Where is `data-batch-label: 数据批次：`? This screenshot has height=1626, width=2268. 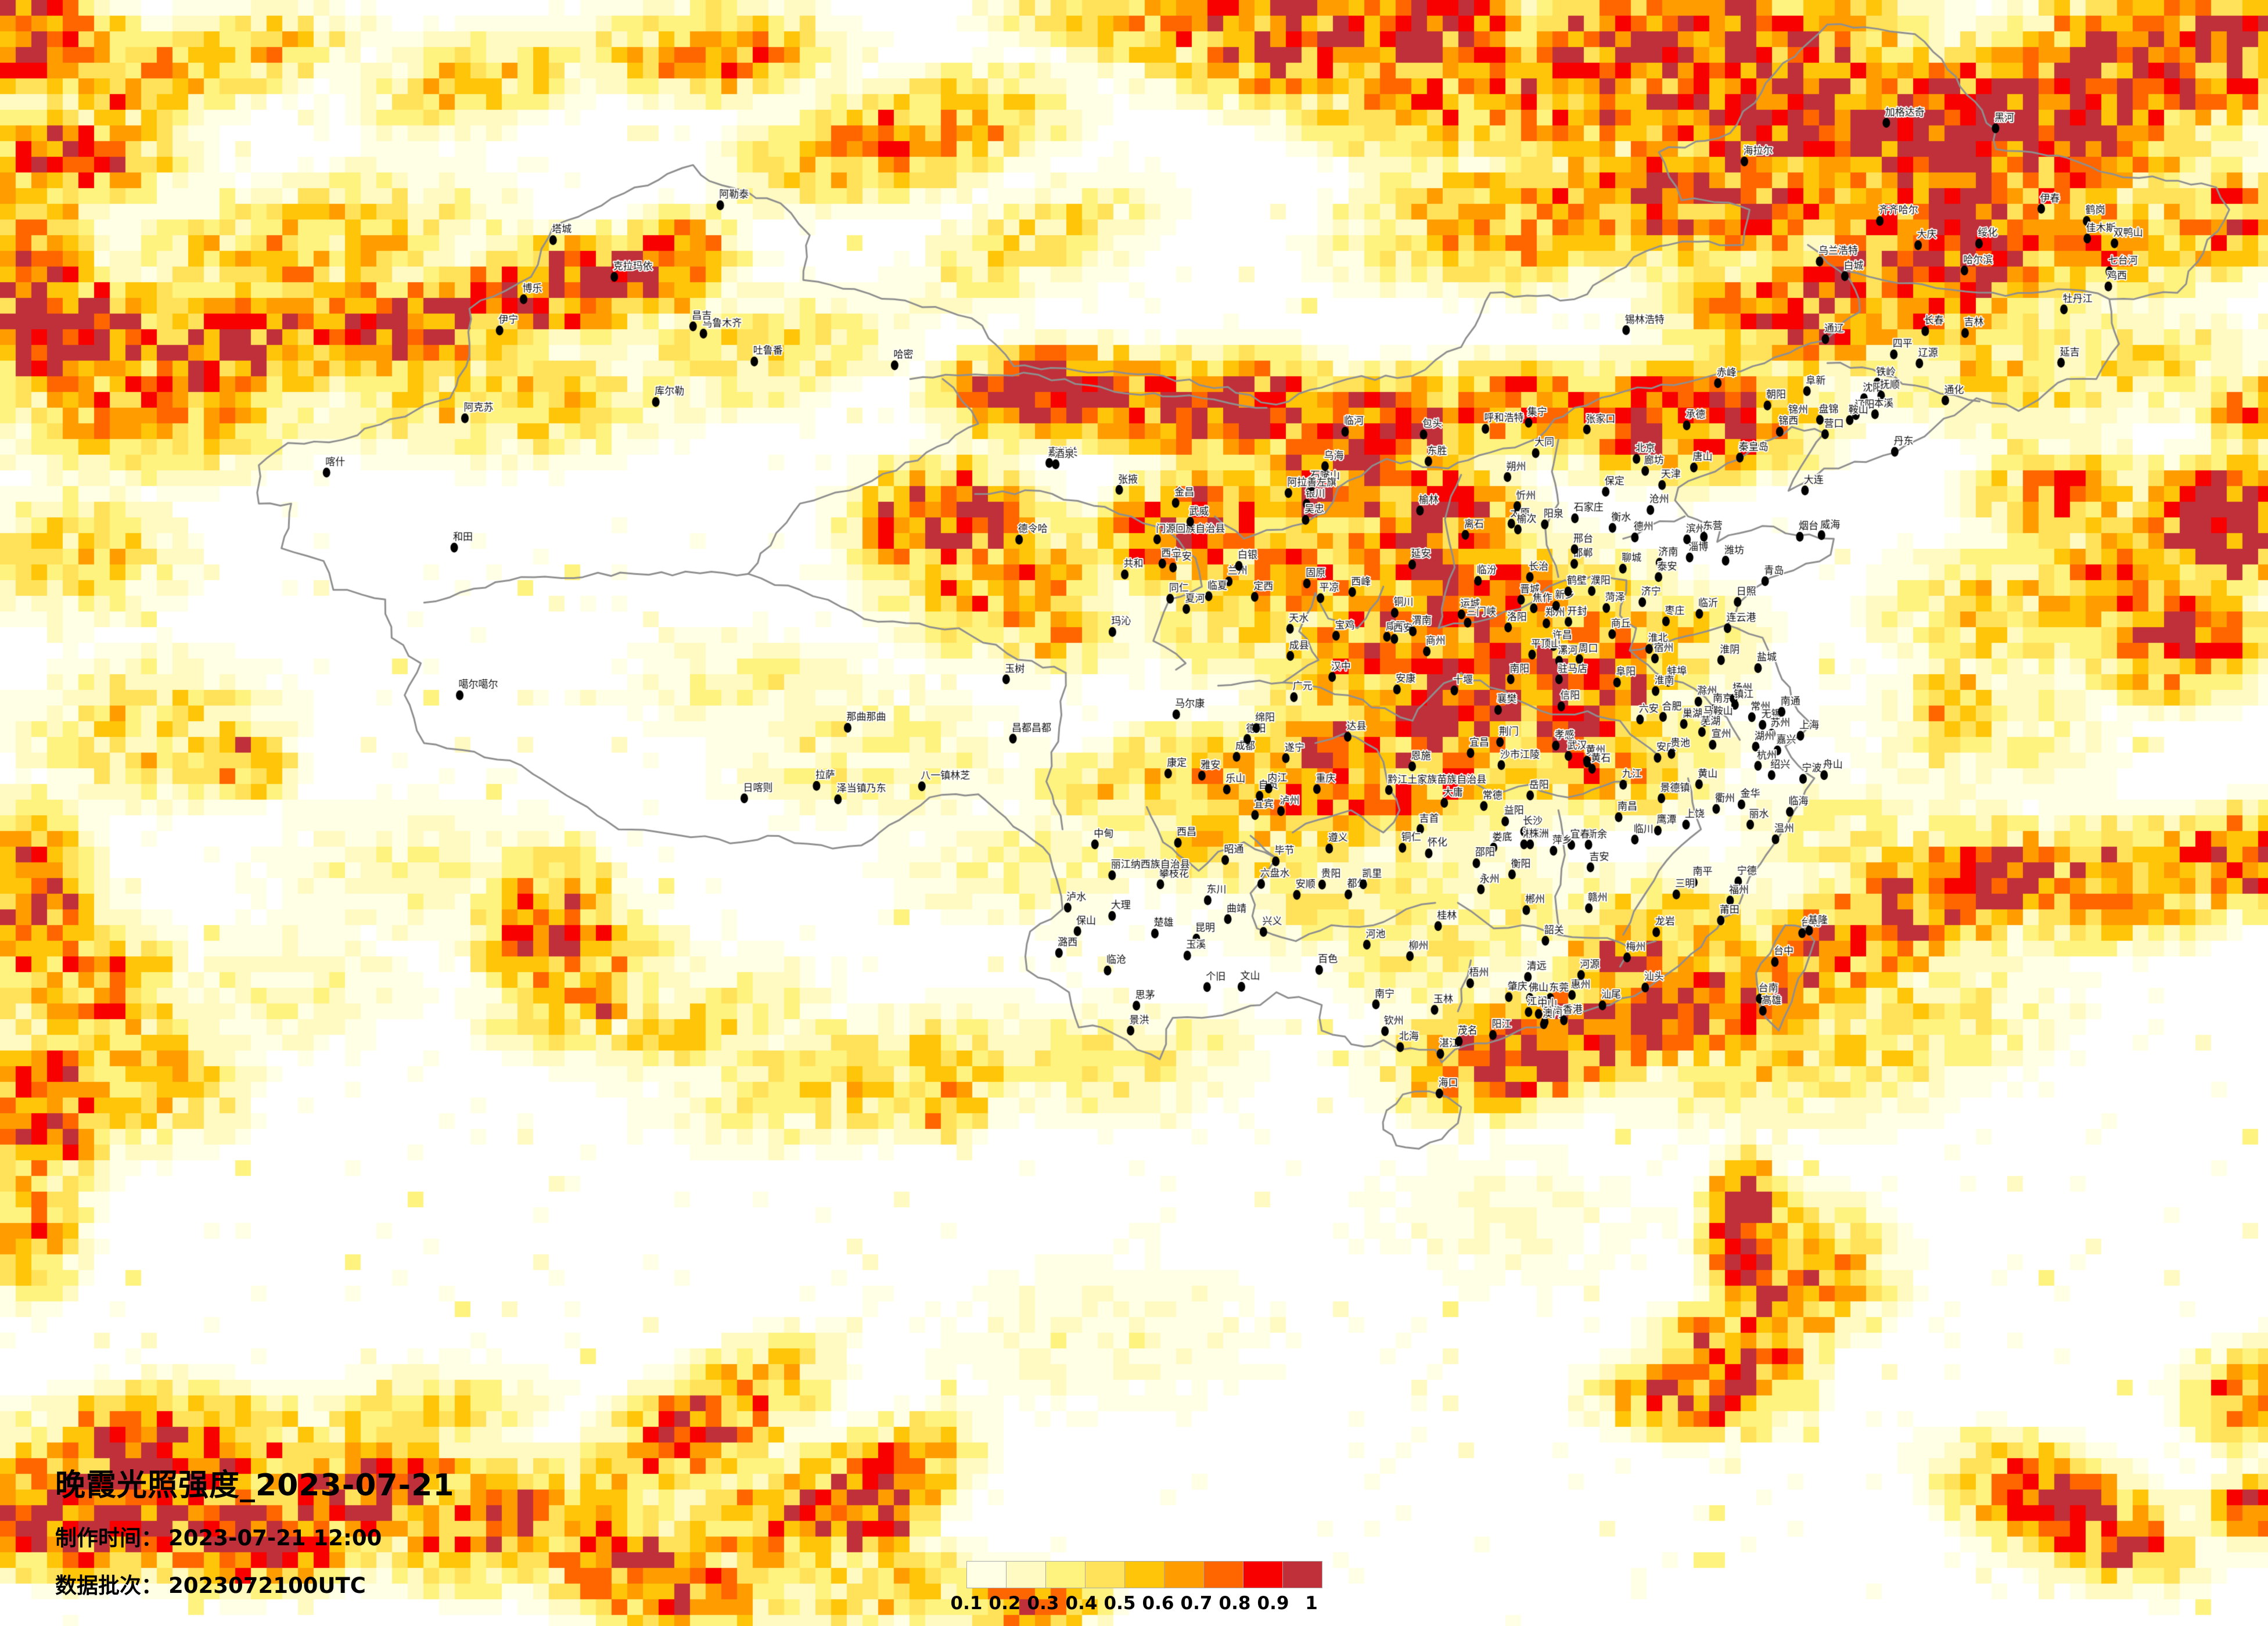
data-batch-label: 数据批次： is located at coordinates (109, 1585).